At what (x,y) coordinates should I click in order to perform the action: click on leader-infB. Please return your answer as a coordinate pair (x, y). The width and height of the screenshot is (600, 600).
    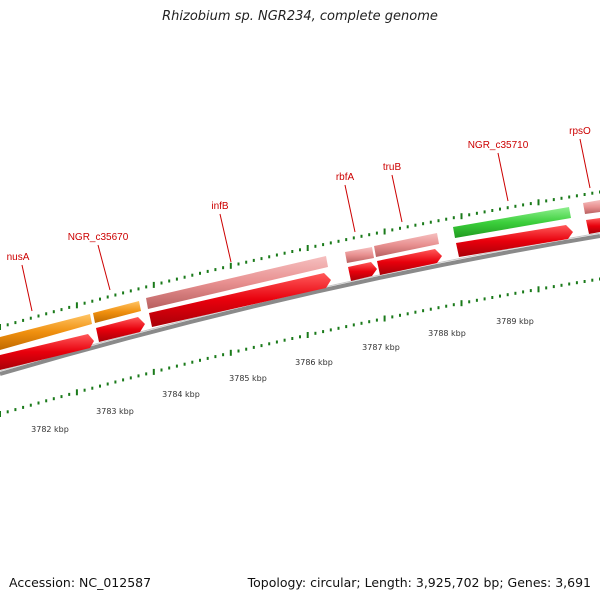
    Looking at the image, I should click on (225, 238).